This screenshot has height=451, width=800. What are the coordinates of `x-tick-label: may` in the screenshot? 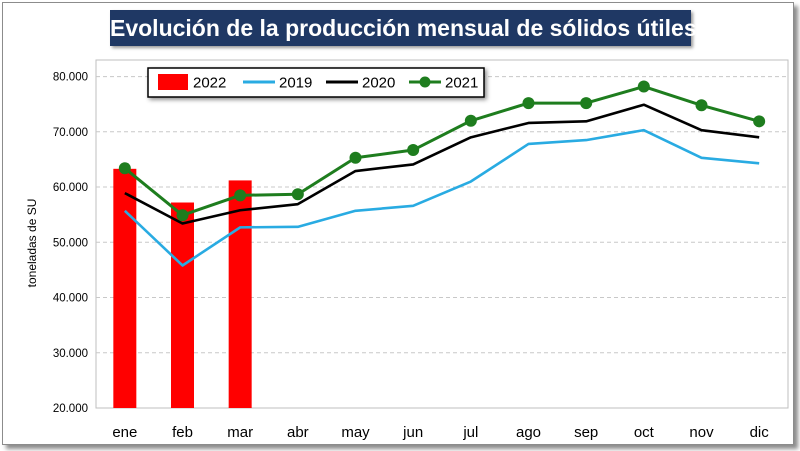 It's located at (355, 432).